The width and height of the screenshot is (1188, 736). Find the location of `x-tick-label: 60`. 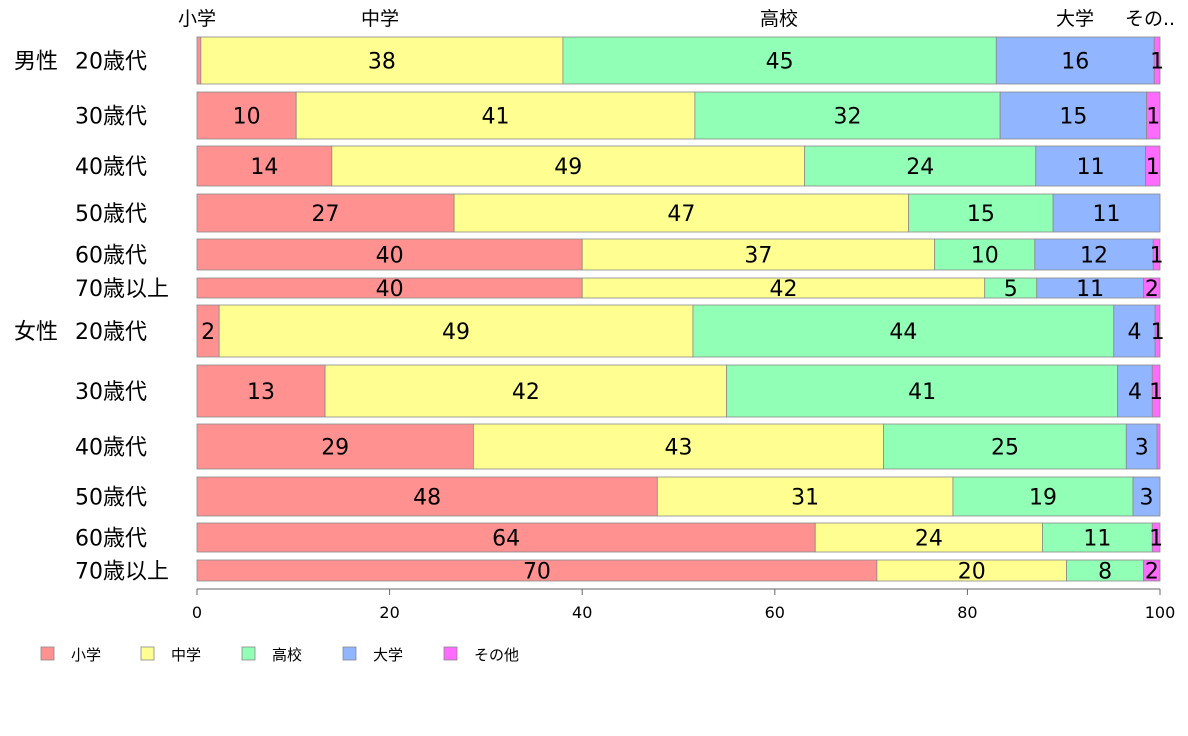

x-tick-label: 60 is located at coordinates (775, 612).